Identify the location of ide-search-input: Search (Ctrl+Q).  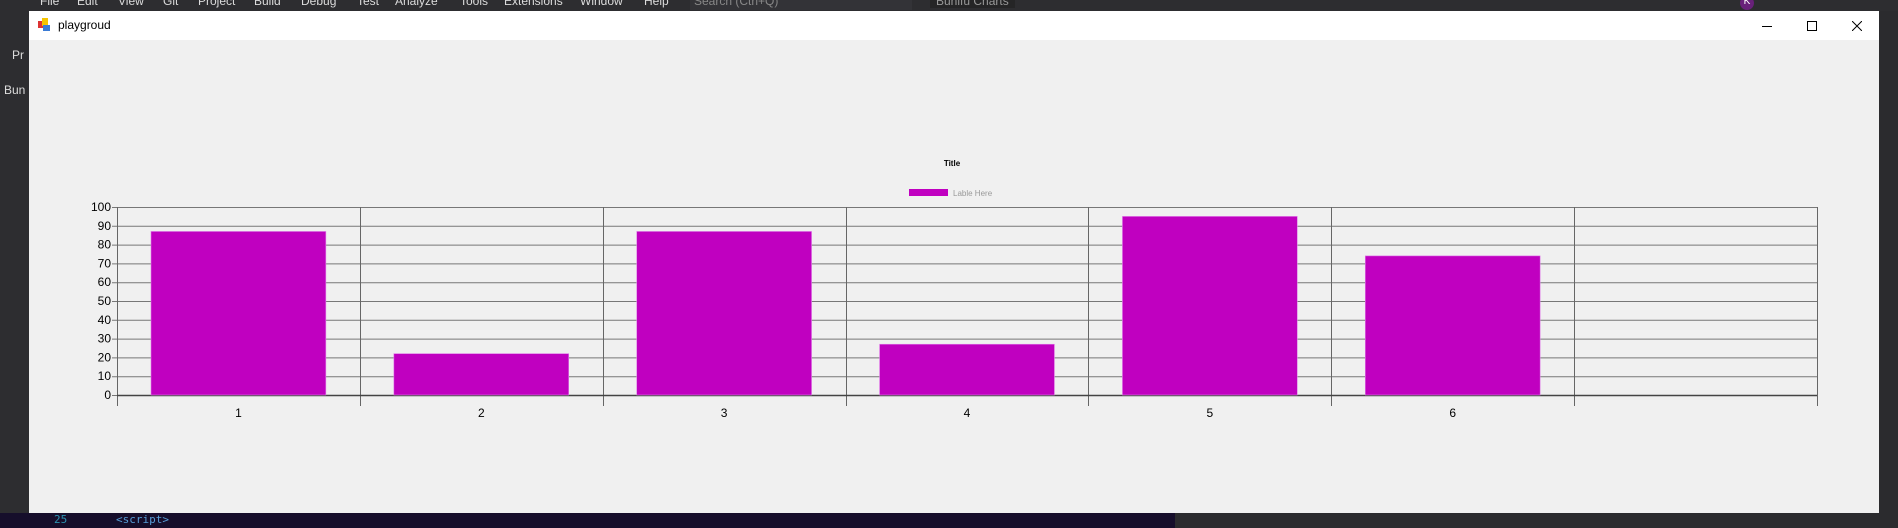
(801, 5).